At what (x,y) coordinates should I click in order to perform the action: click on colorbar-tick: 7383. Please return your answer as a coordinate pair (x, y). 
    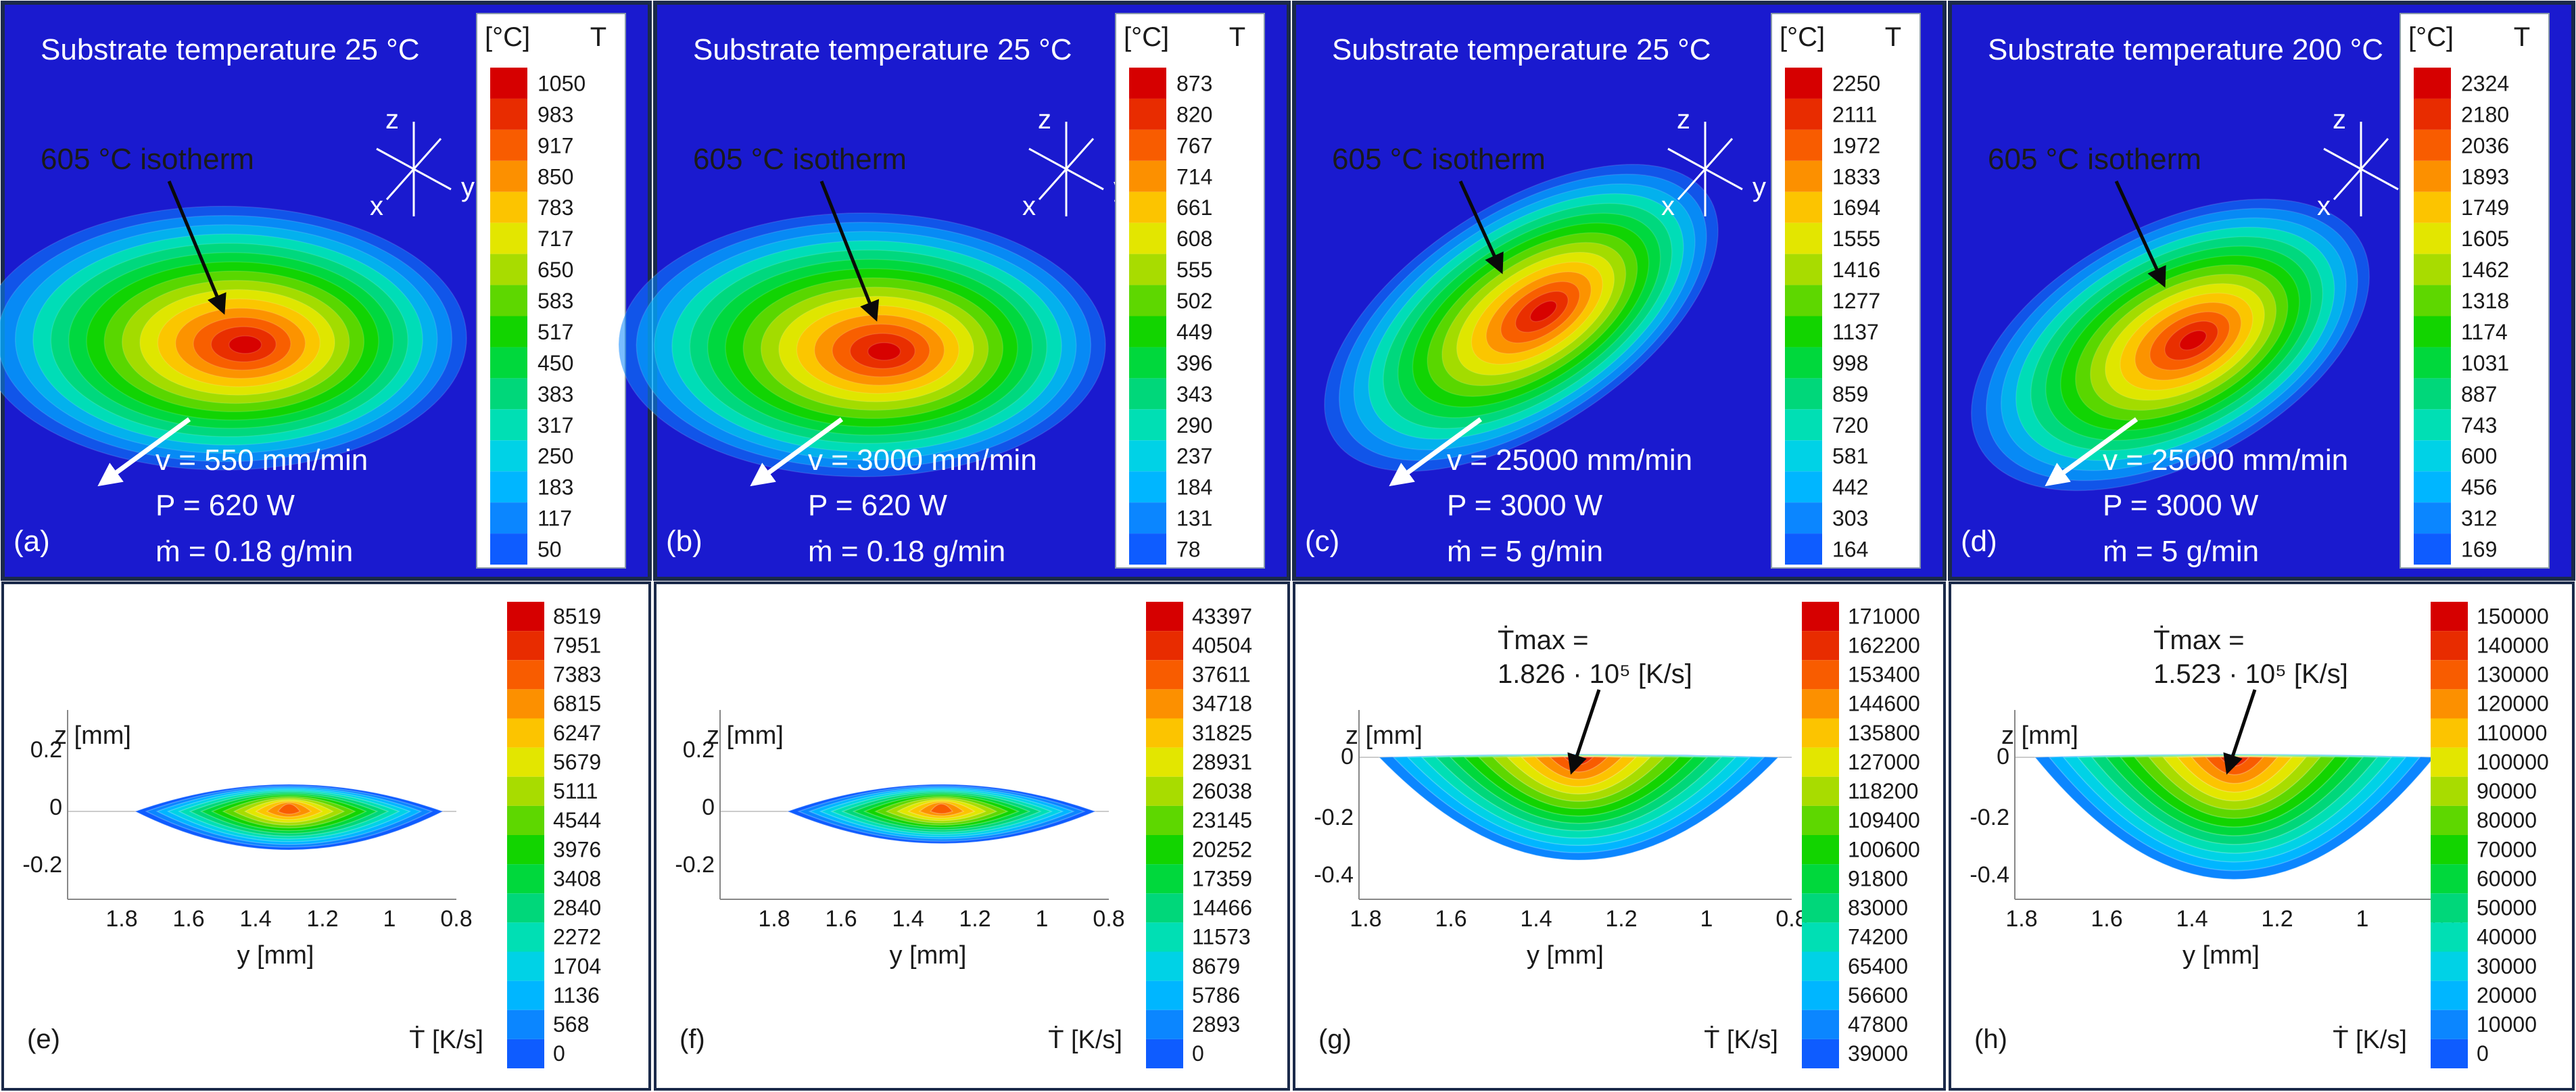
    Looking at the image, I should click on (577, 675).